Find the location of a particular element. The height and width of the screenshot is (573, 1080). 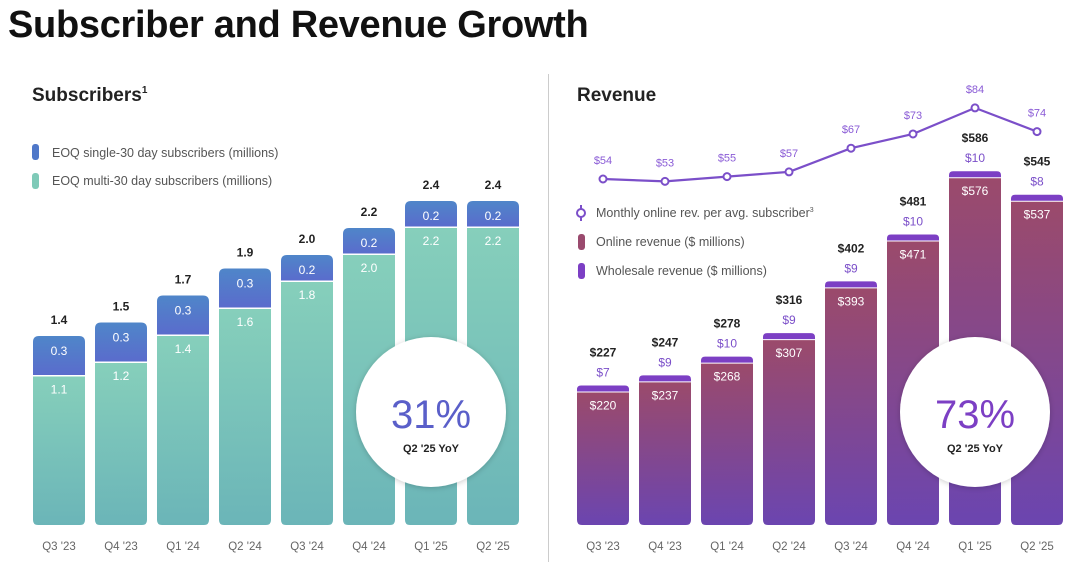

bar-label-online: $237 is located at coordinates (665, 395).